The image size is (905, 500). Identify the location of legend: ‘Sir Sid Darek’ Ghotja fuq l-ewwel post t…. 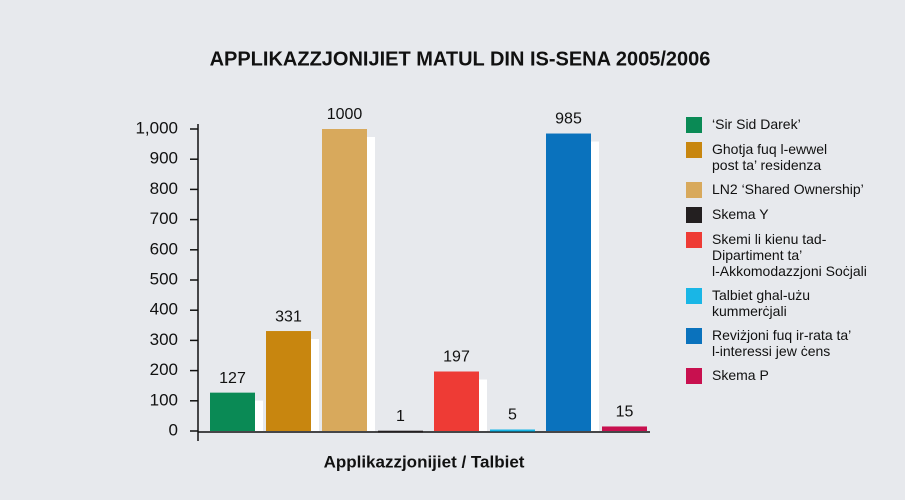
(793, 254).